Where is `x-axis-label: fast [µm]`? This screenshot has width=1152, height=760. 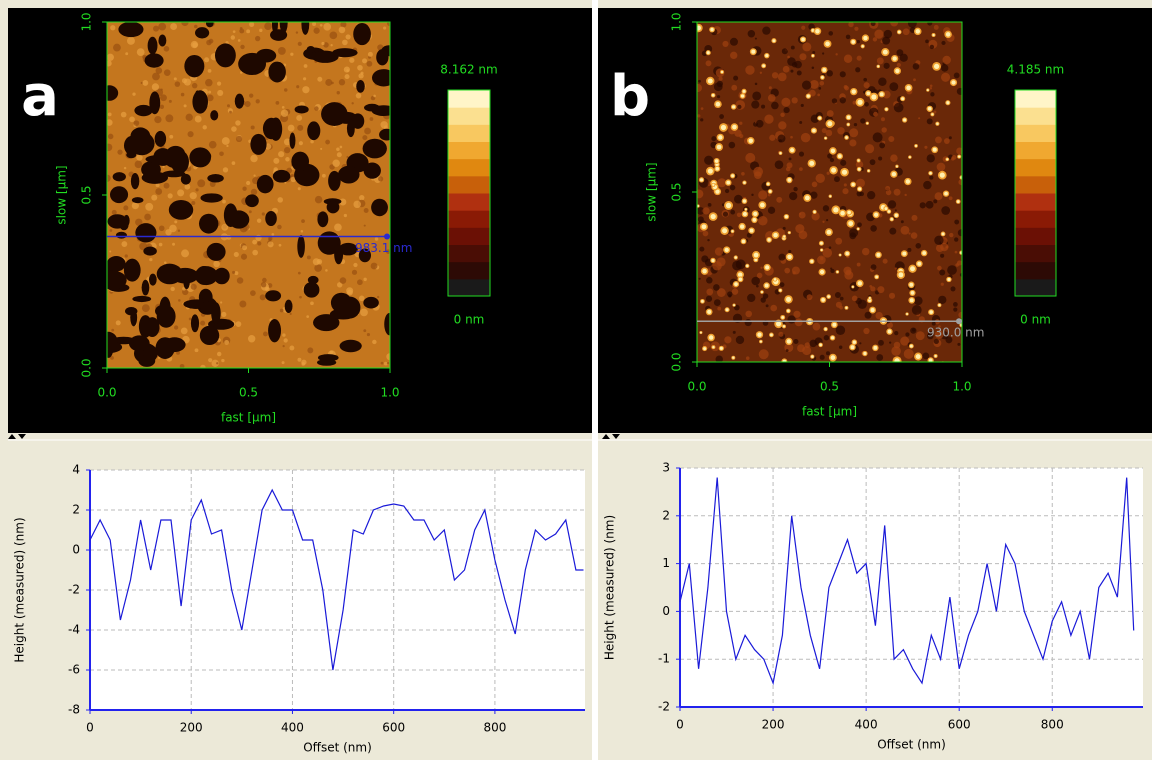
x-axis-label: fast [µm] is located at coordinates (248, 418).